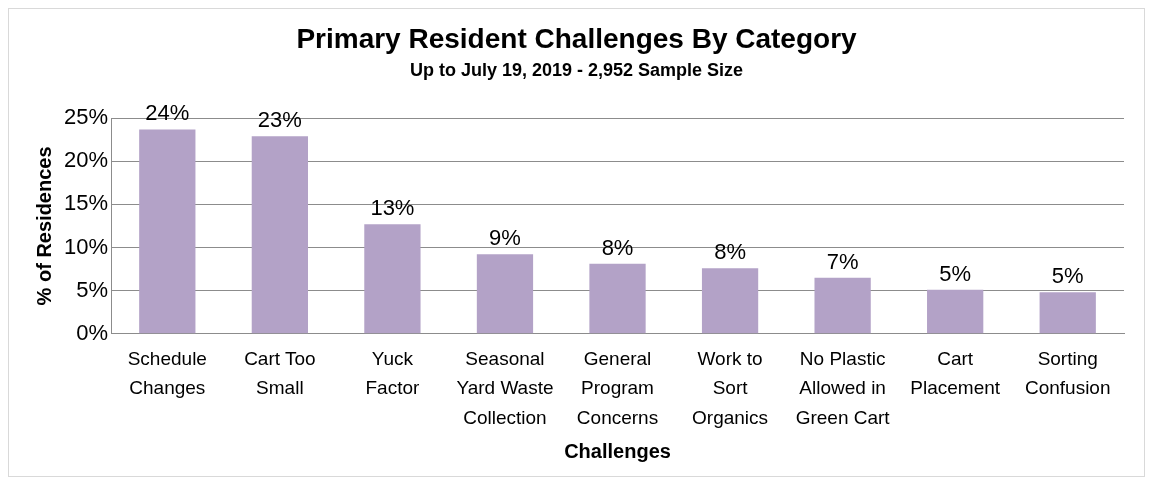 The height and width of the screenshot is (485, 1153). What do you see at coordinates (86, 246) in the screenshot?
I see `y-tick-label: 10%` at bounding box center [86, 246].